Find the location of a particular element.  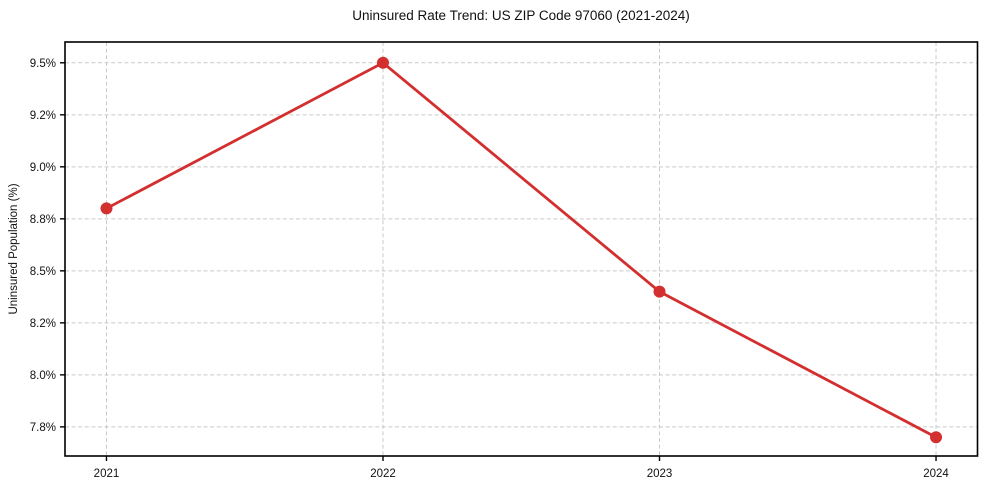

data-point-2021 is located at coordinates (106, 208).